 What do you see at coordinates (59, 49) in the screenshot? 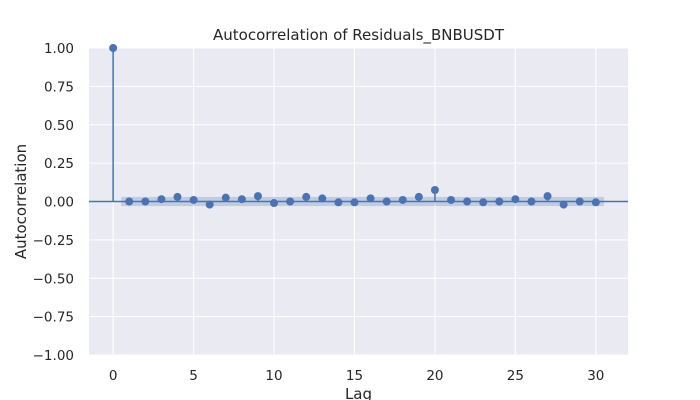
I see `y-tick-label: 1.00` at bounding box center [59, 49].